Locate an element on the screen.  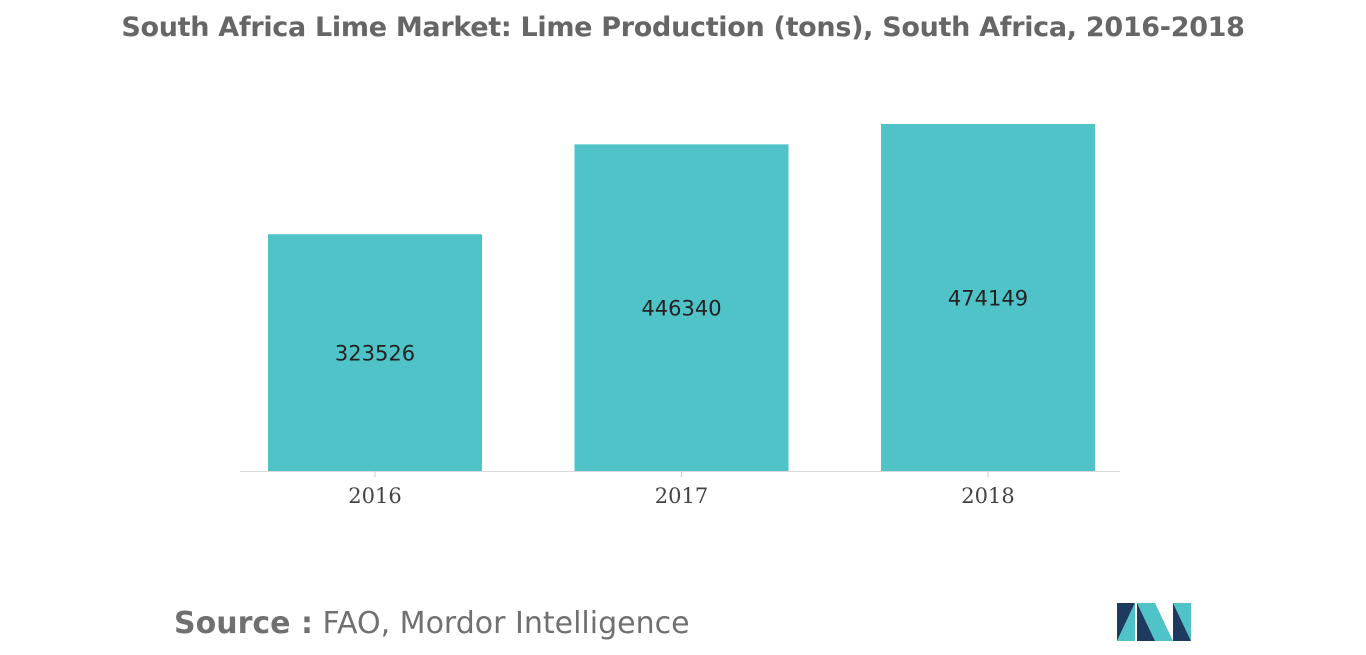
source-label: Source : is located at coordinates (243, 623).